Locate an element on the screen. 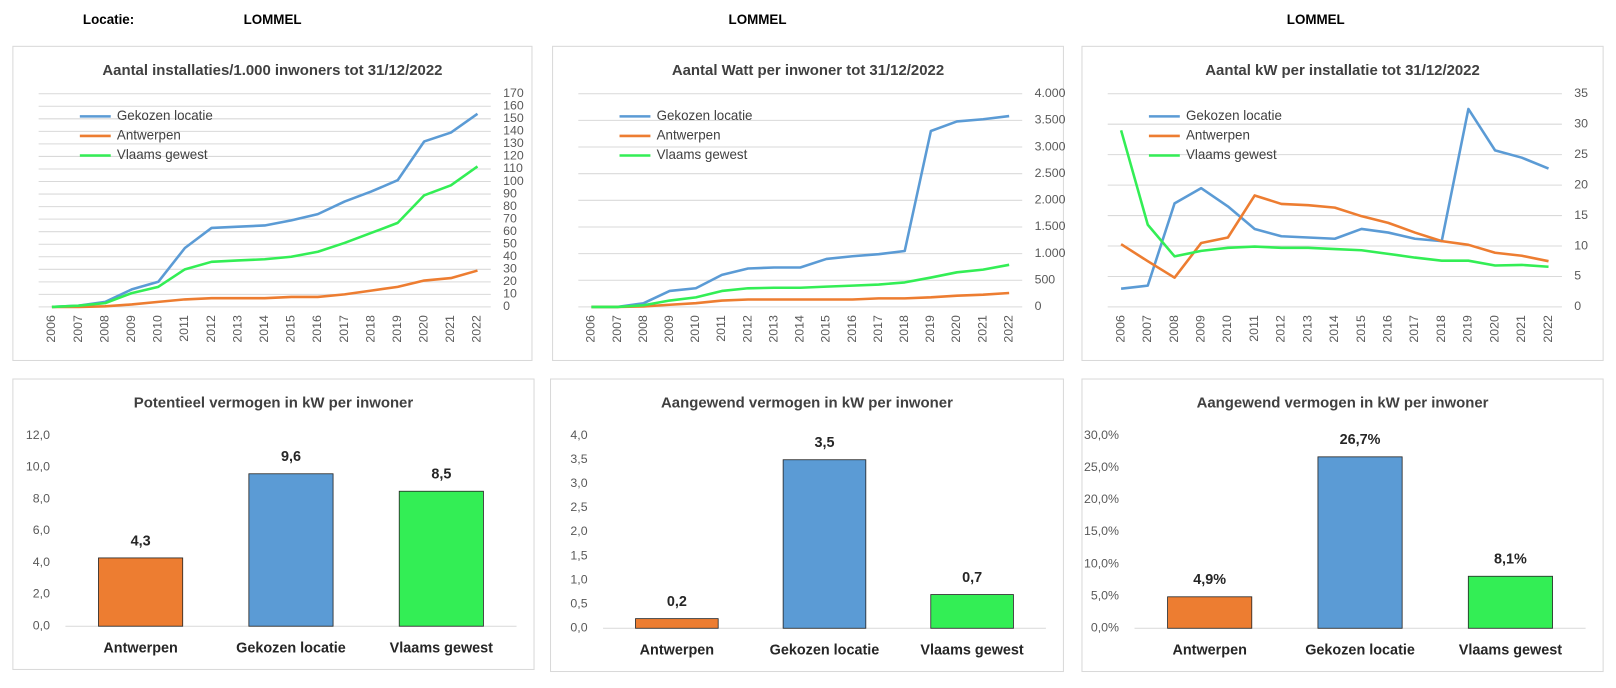 This screenshot has width=1616, height=688. data-label: 8,1% is located at coordinates (1510, 560).